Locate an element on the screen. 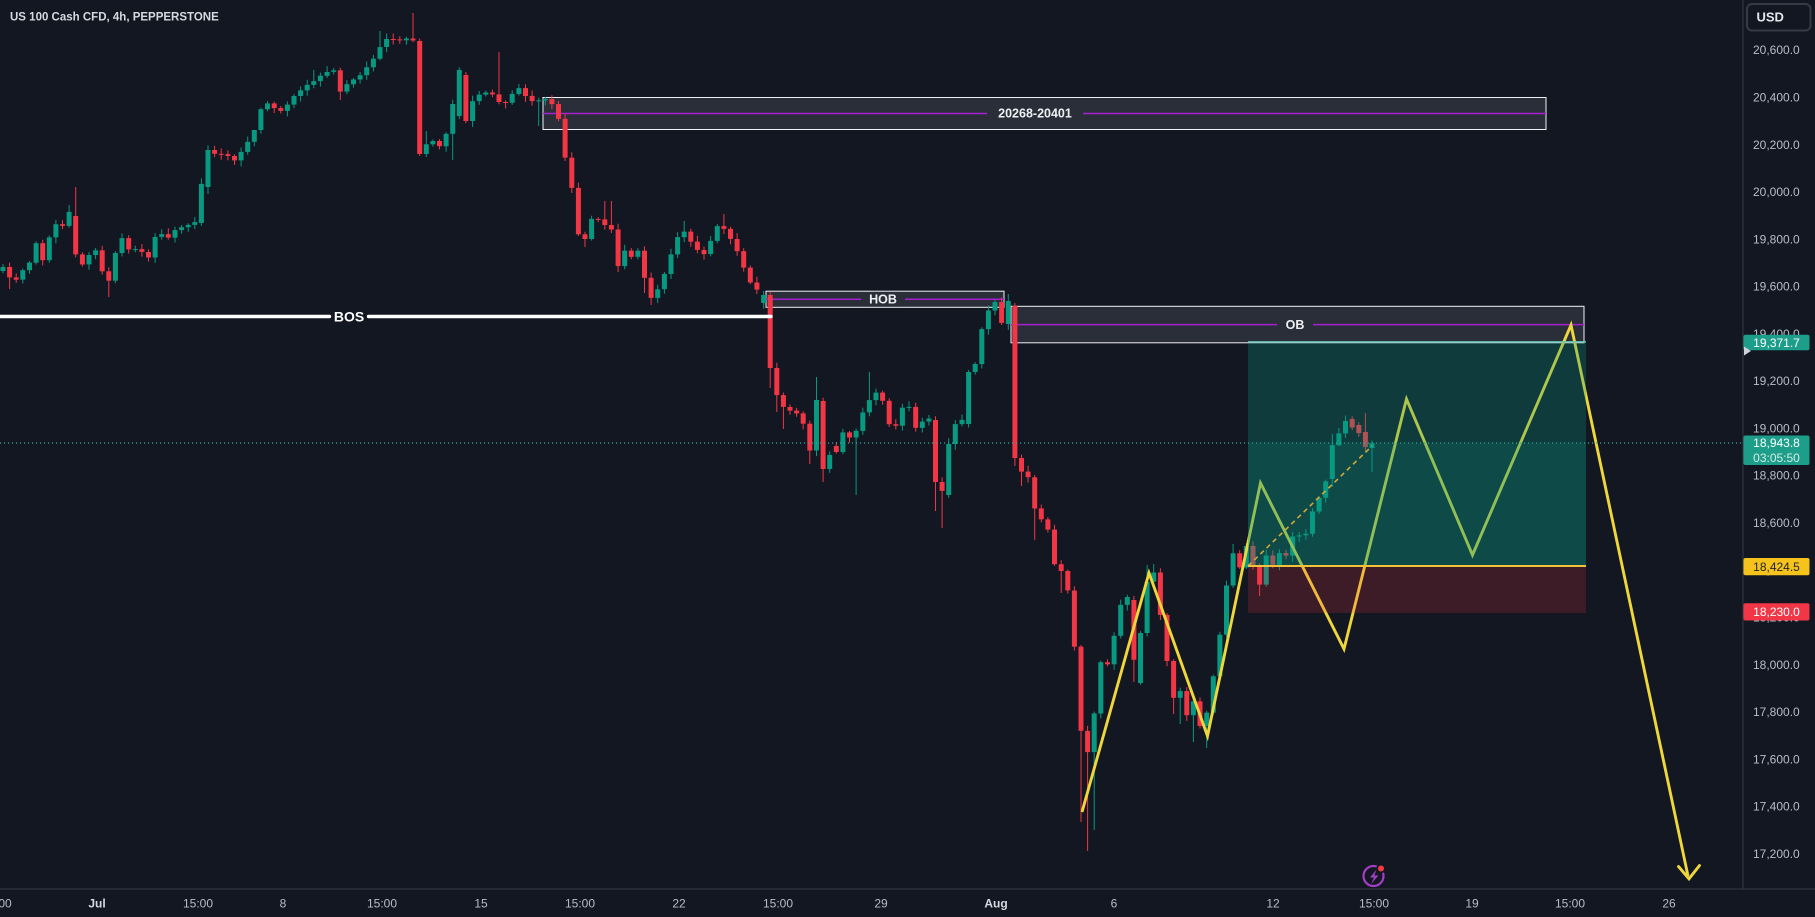 The image size is (1815, 917). svg-text: BOS is located at coordinates (349, 317).